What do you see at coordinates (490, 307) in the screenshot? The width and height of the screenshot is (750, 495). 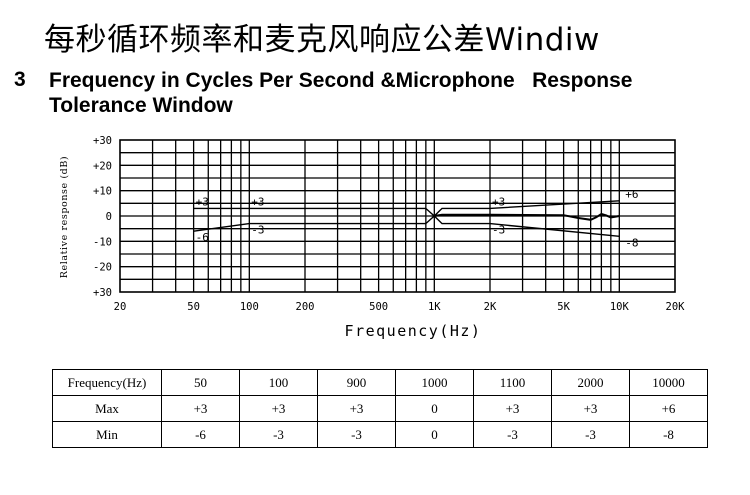 I see `x-tick-label: 2K` at bounding box center [490, 307].